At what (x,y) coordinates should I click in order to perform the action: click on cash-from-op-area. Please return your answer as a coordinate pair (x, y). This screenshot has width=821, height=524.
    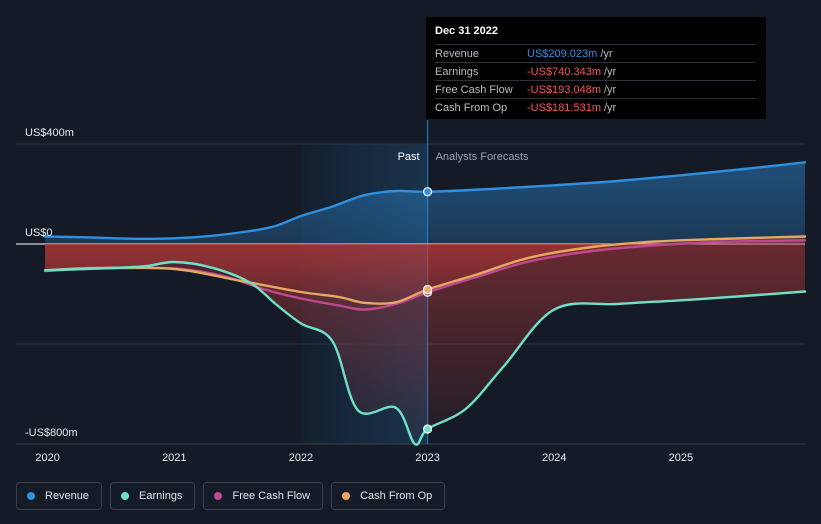
    Looking at the image, I should click on (425, 270).